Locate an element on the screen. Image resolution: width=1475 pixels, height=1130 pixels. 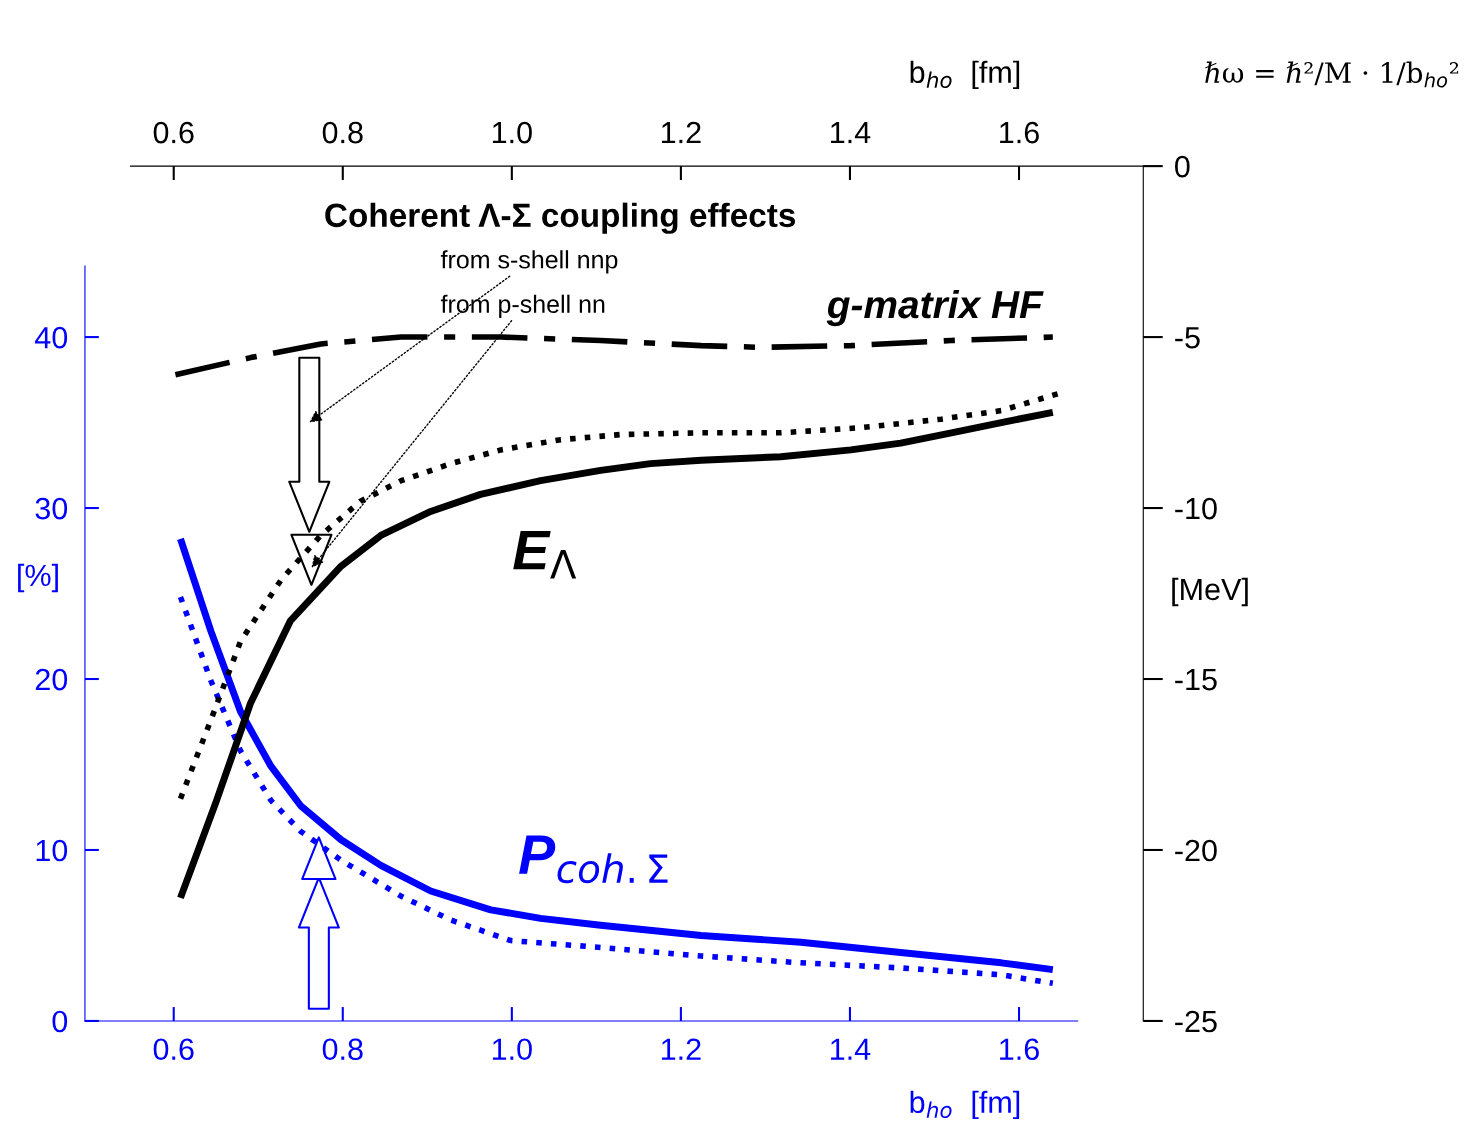
annotation: from s-shell nnp is located at coordinates (529, 262).